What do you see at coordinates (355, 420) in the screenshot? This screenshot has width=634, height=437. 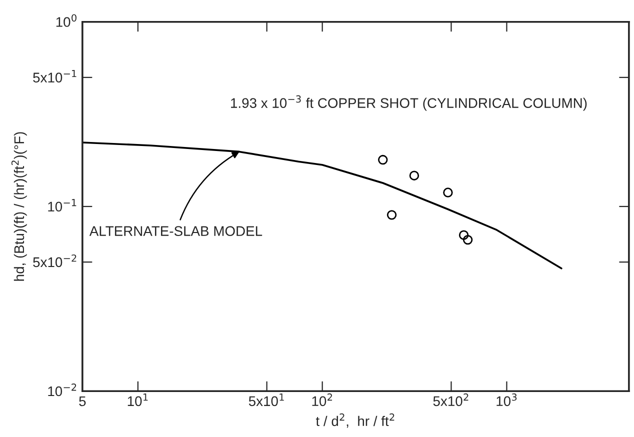 I see `x-axis-title: t / d$^{2}$, hr / ft$^{2}$` at bounding box center [355, 420].